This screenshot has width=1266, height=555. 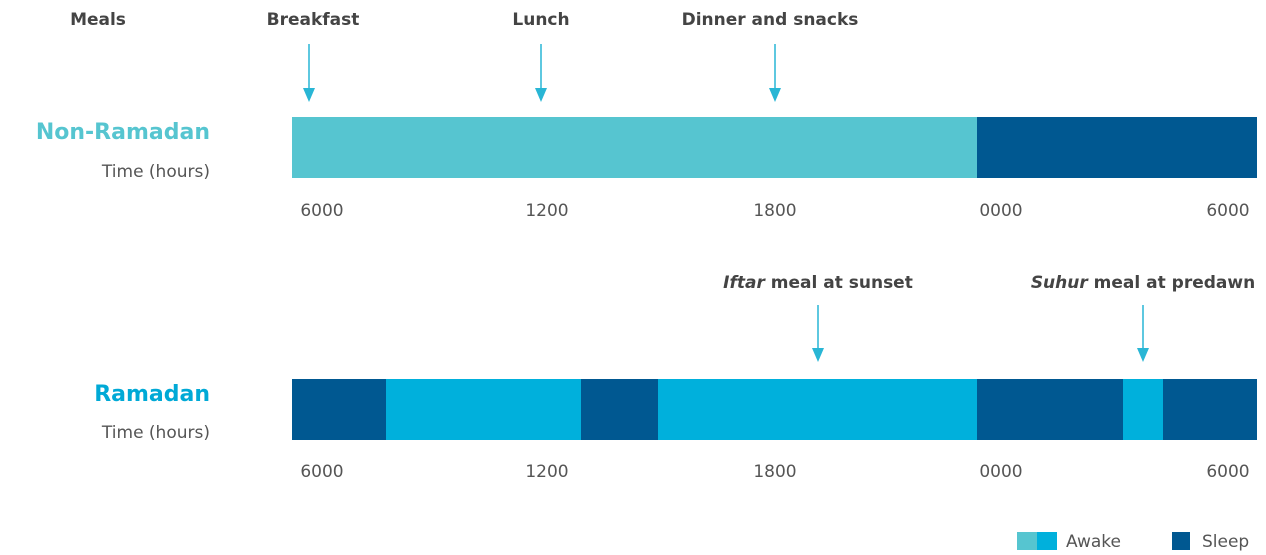 What do you see at coordinates (98, 20) in the screenshot?
I see `meals-header: Meals` at bounding box center [98, 20].